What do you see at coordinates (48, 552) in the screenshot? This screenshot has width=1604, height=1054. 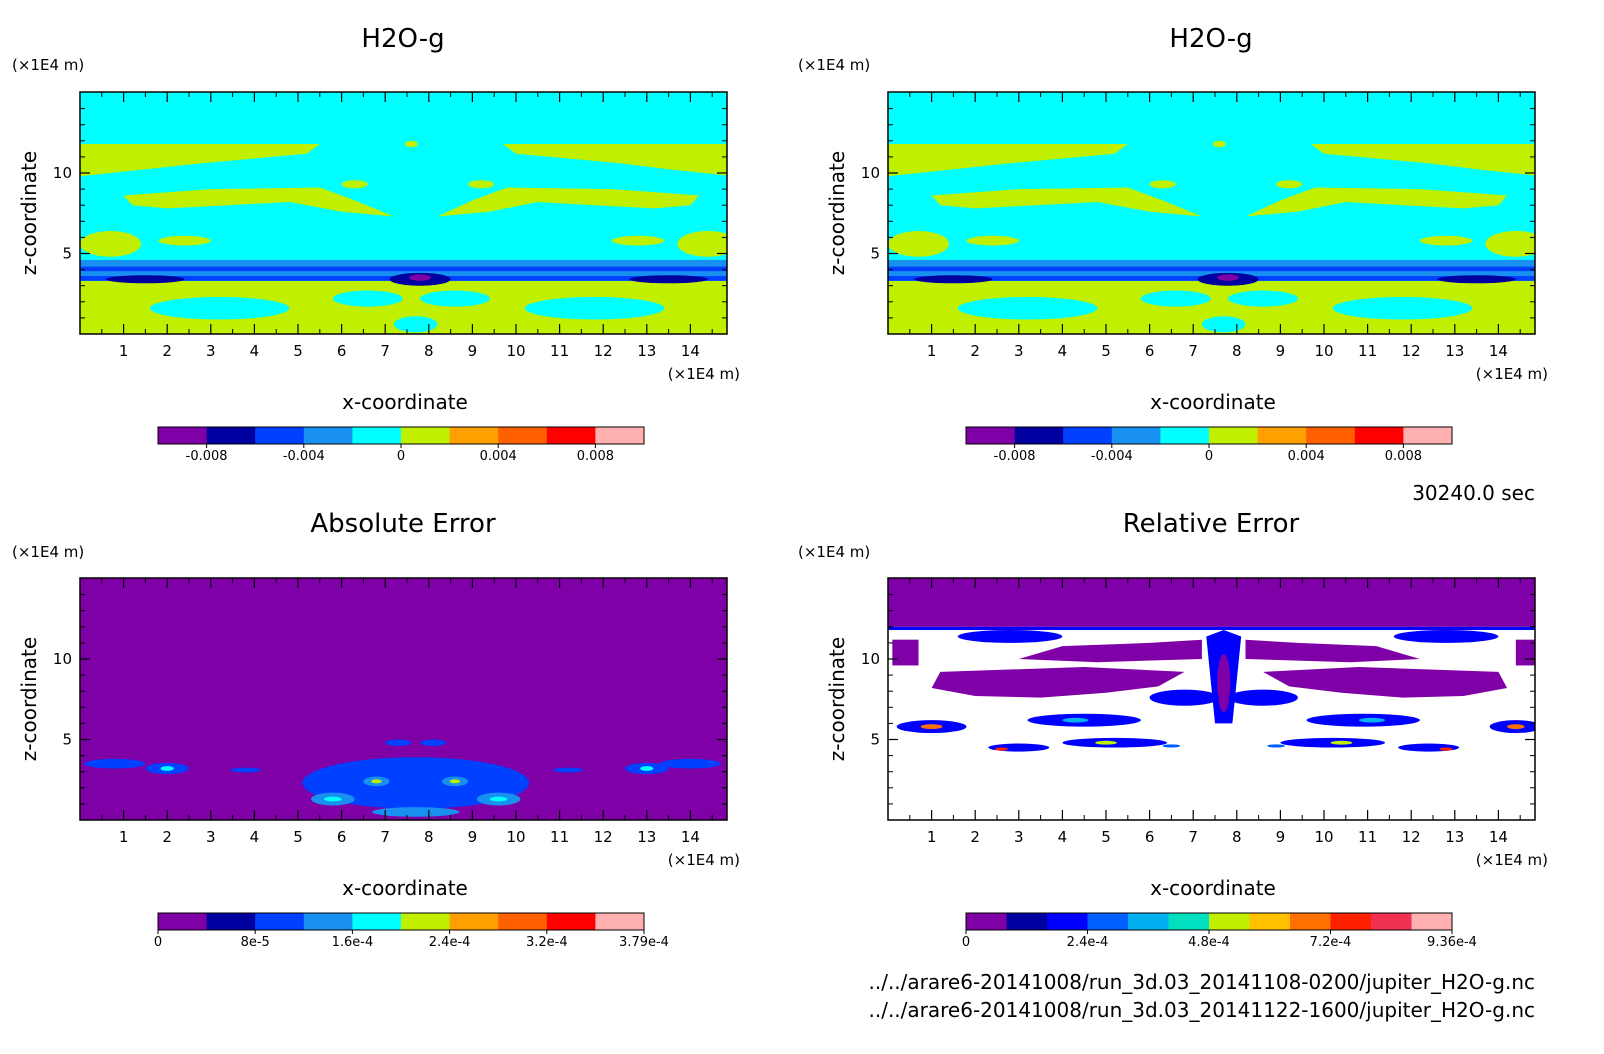 I see `z-unit-label: (×1E4 m)` at bounding box center [48, 552].